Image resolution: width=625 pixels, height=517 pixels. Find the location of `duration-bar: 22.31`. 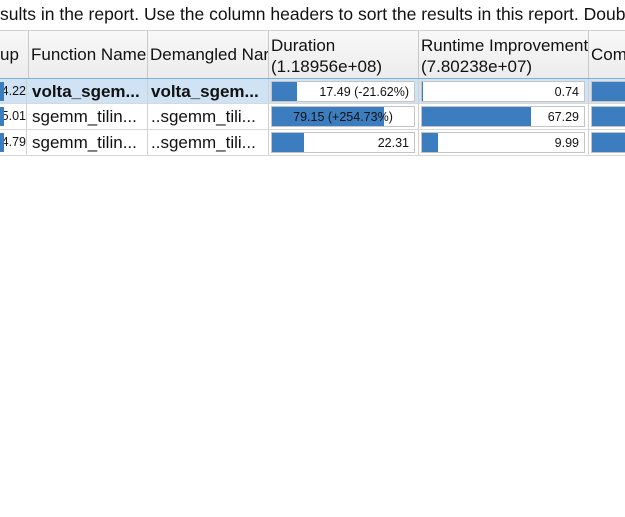

duration-bar: 22.31 is located at coordinates (343, 142).